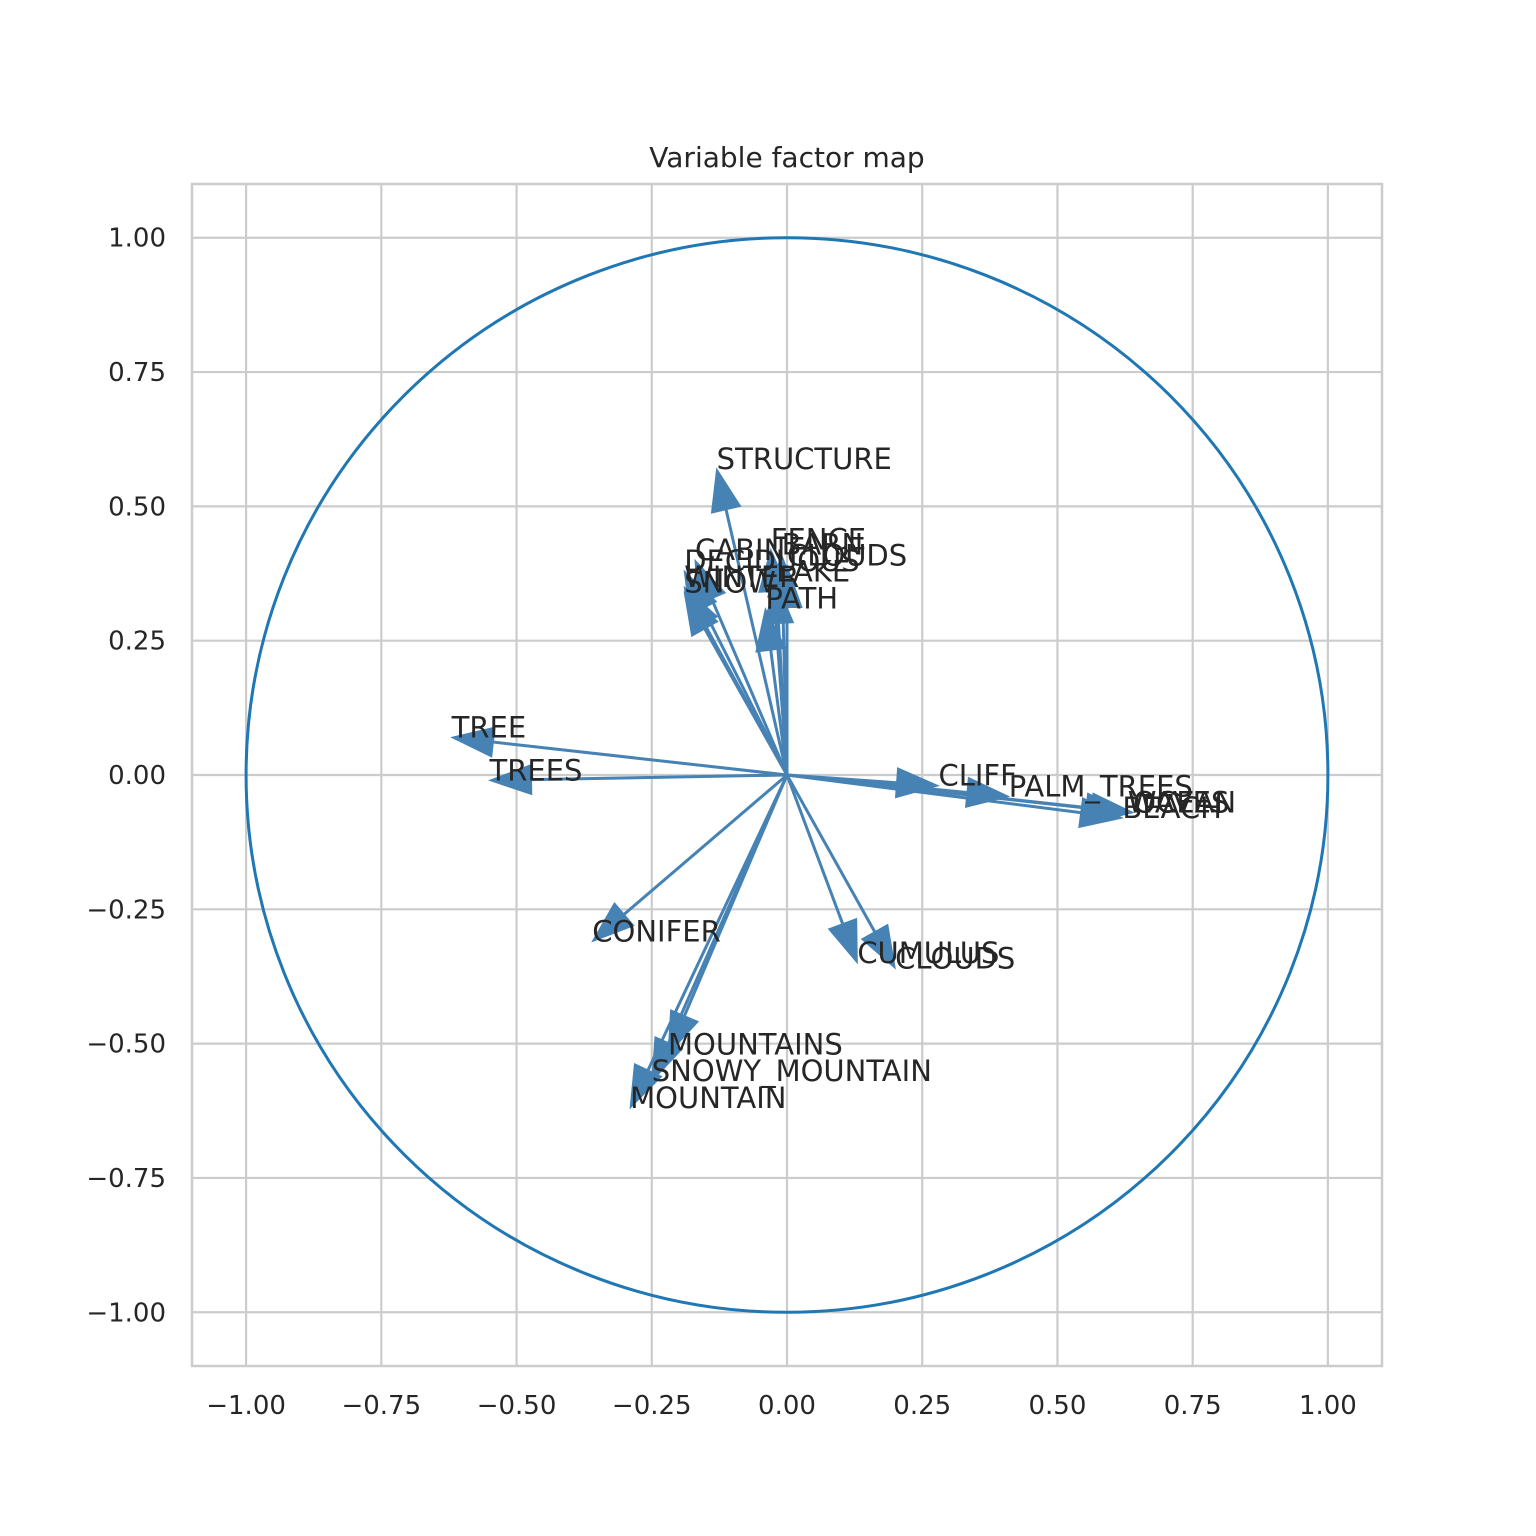 Image resolution: width=1536 pixels, height=1536 pixels. I want to click on variable-label: OCEAN, so click(1184, 803).